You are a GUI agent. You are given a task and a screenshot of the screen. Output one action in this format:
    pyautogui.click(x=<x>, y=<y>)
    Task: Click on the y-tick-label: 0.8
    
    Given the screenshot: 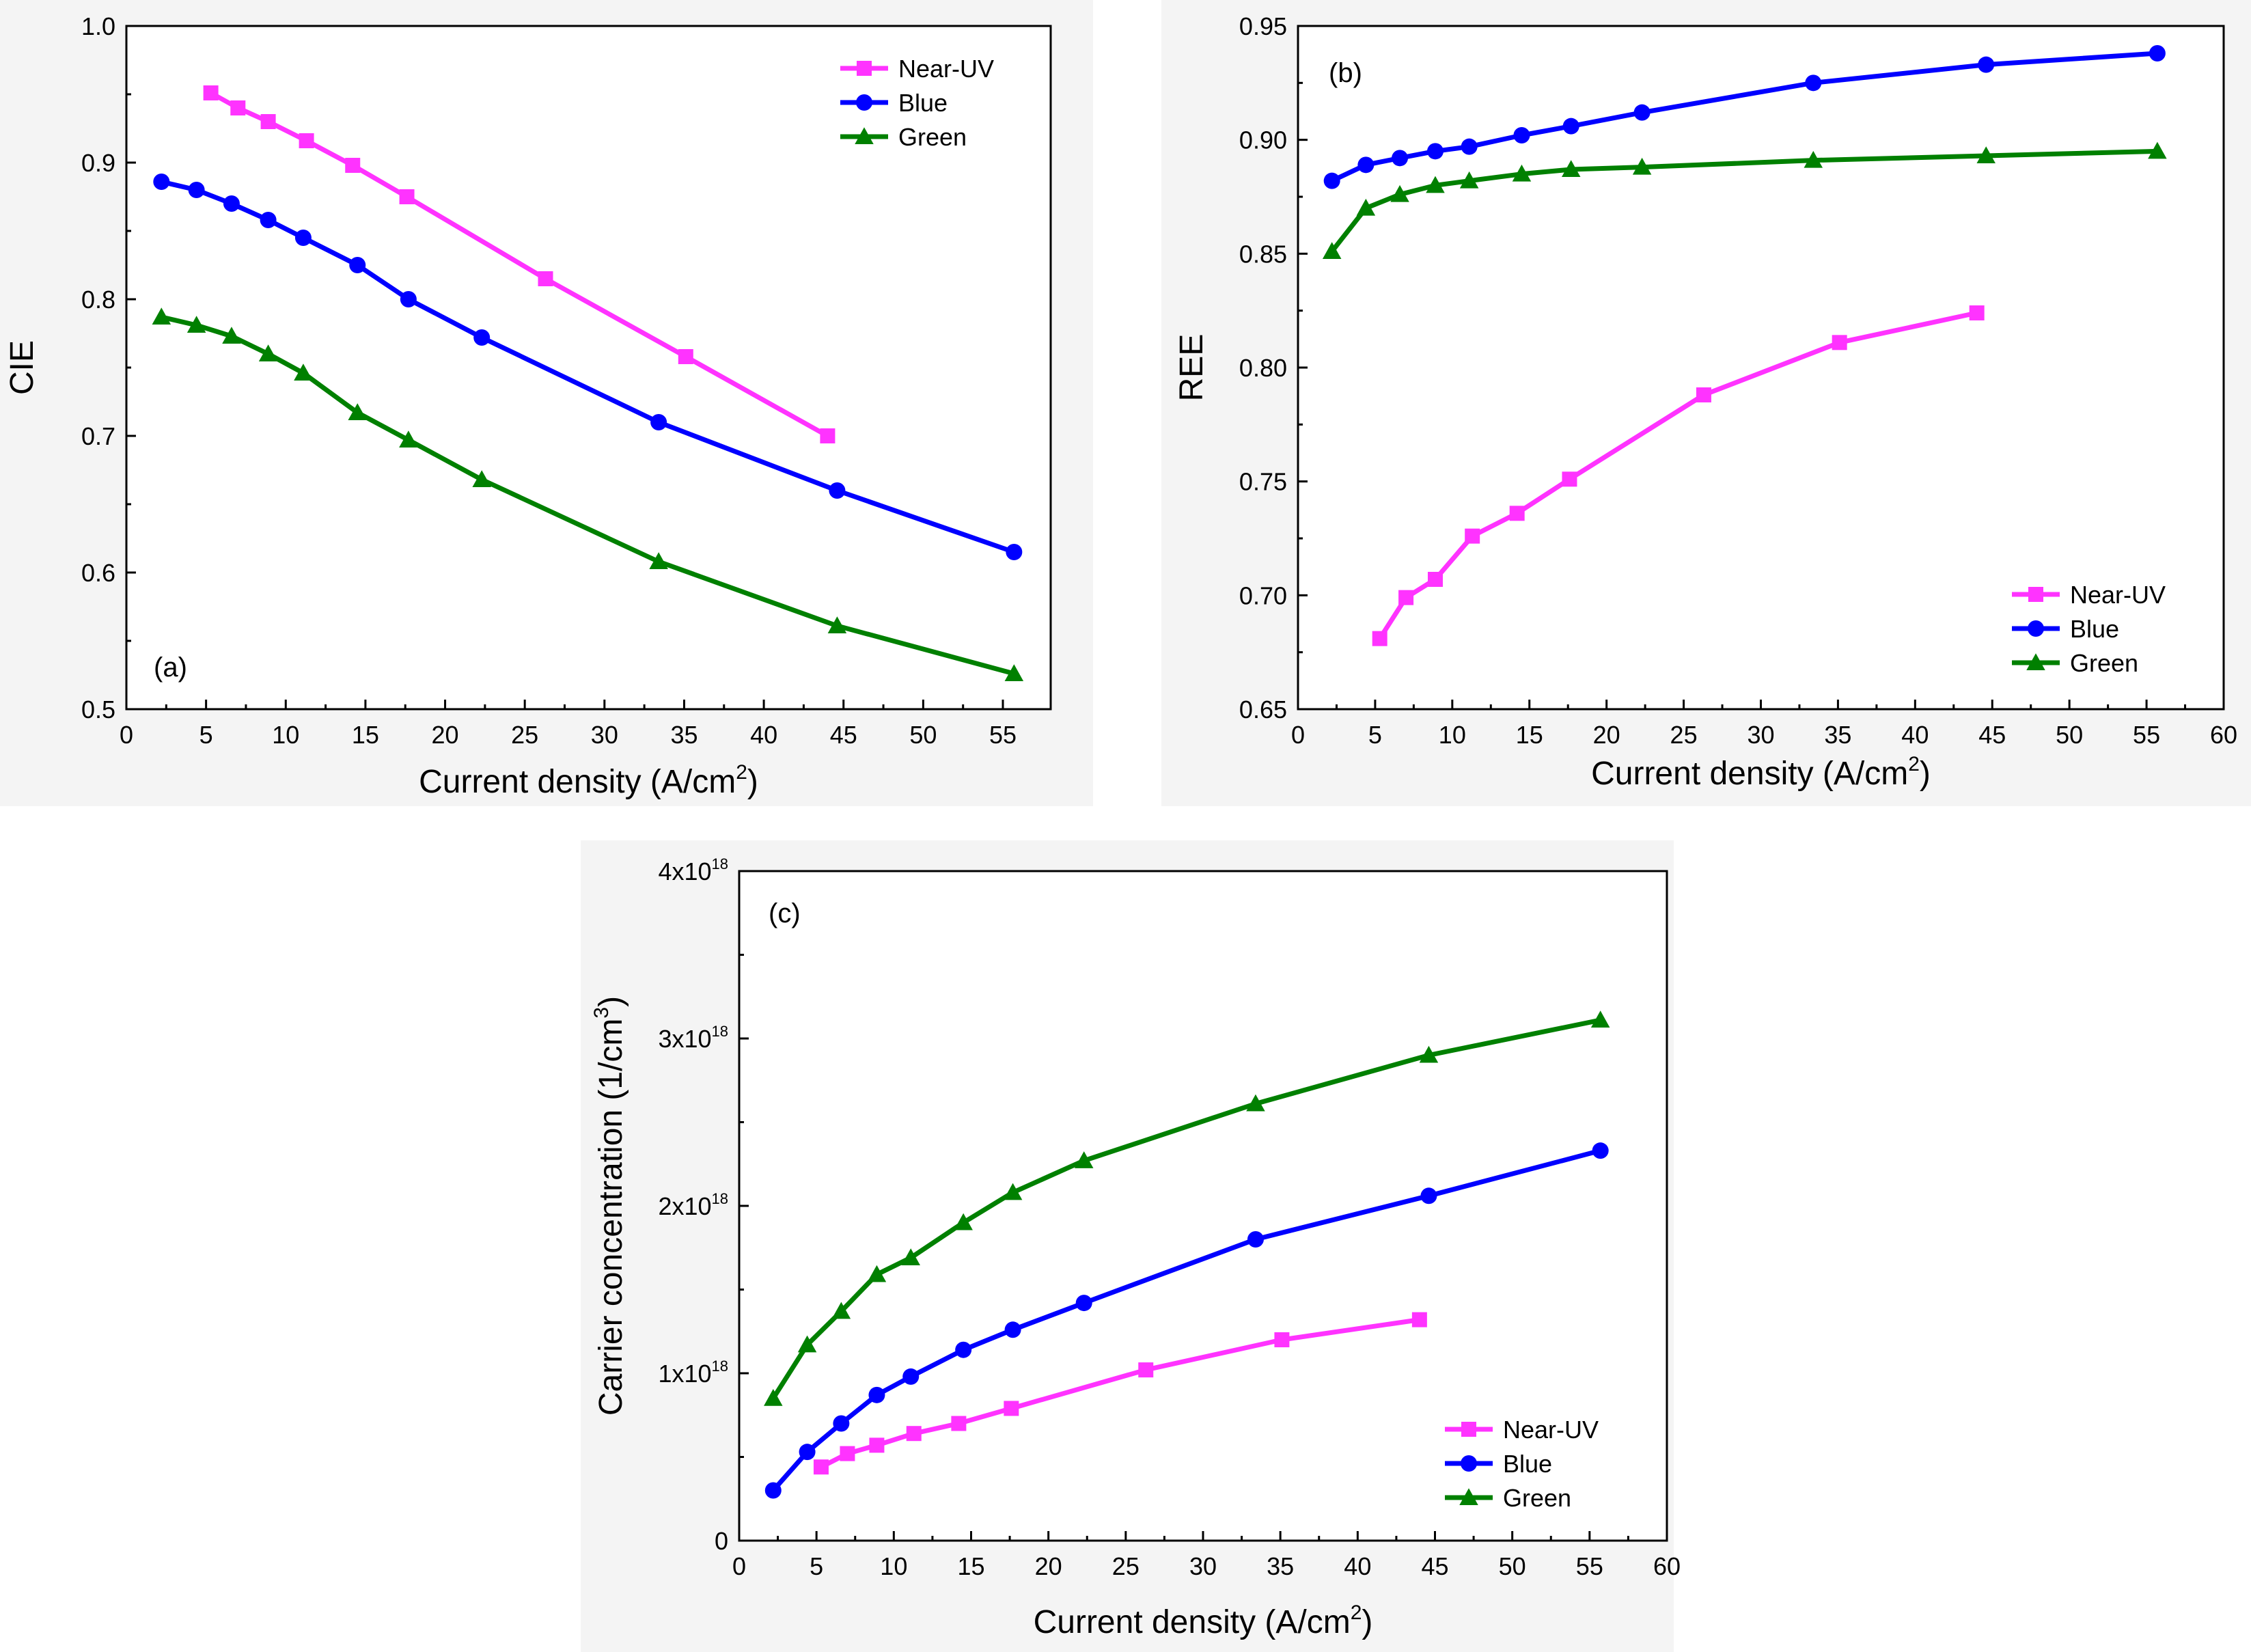 What is the action you would take?
    pyautogui.click(x=98, y=300)
    